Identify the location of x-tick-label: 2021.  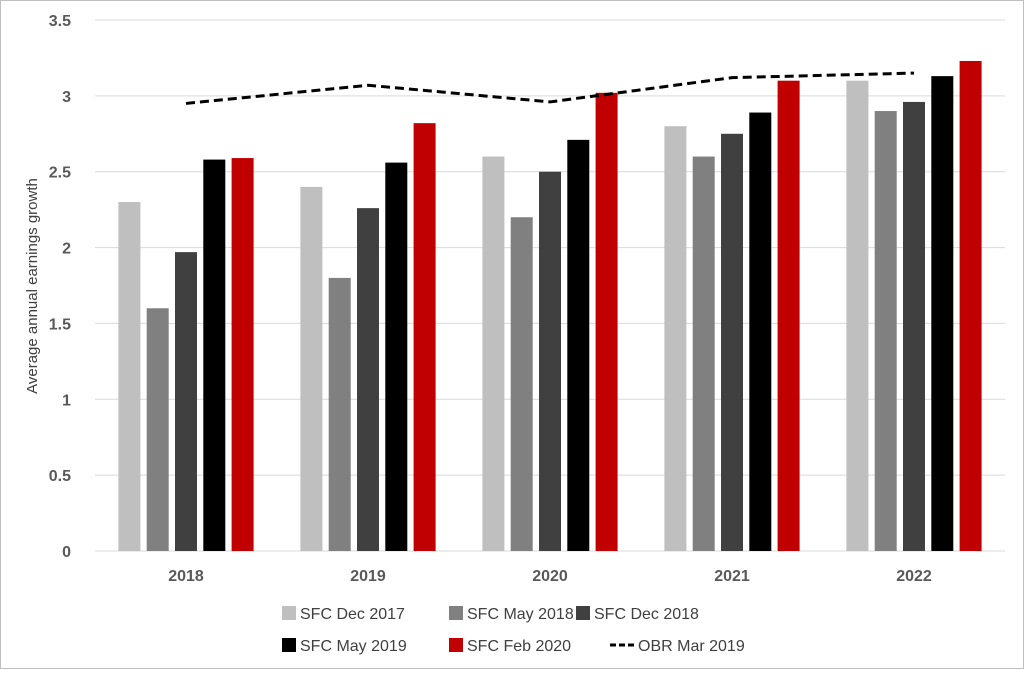
(732, 576).